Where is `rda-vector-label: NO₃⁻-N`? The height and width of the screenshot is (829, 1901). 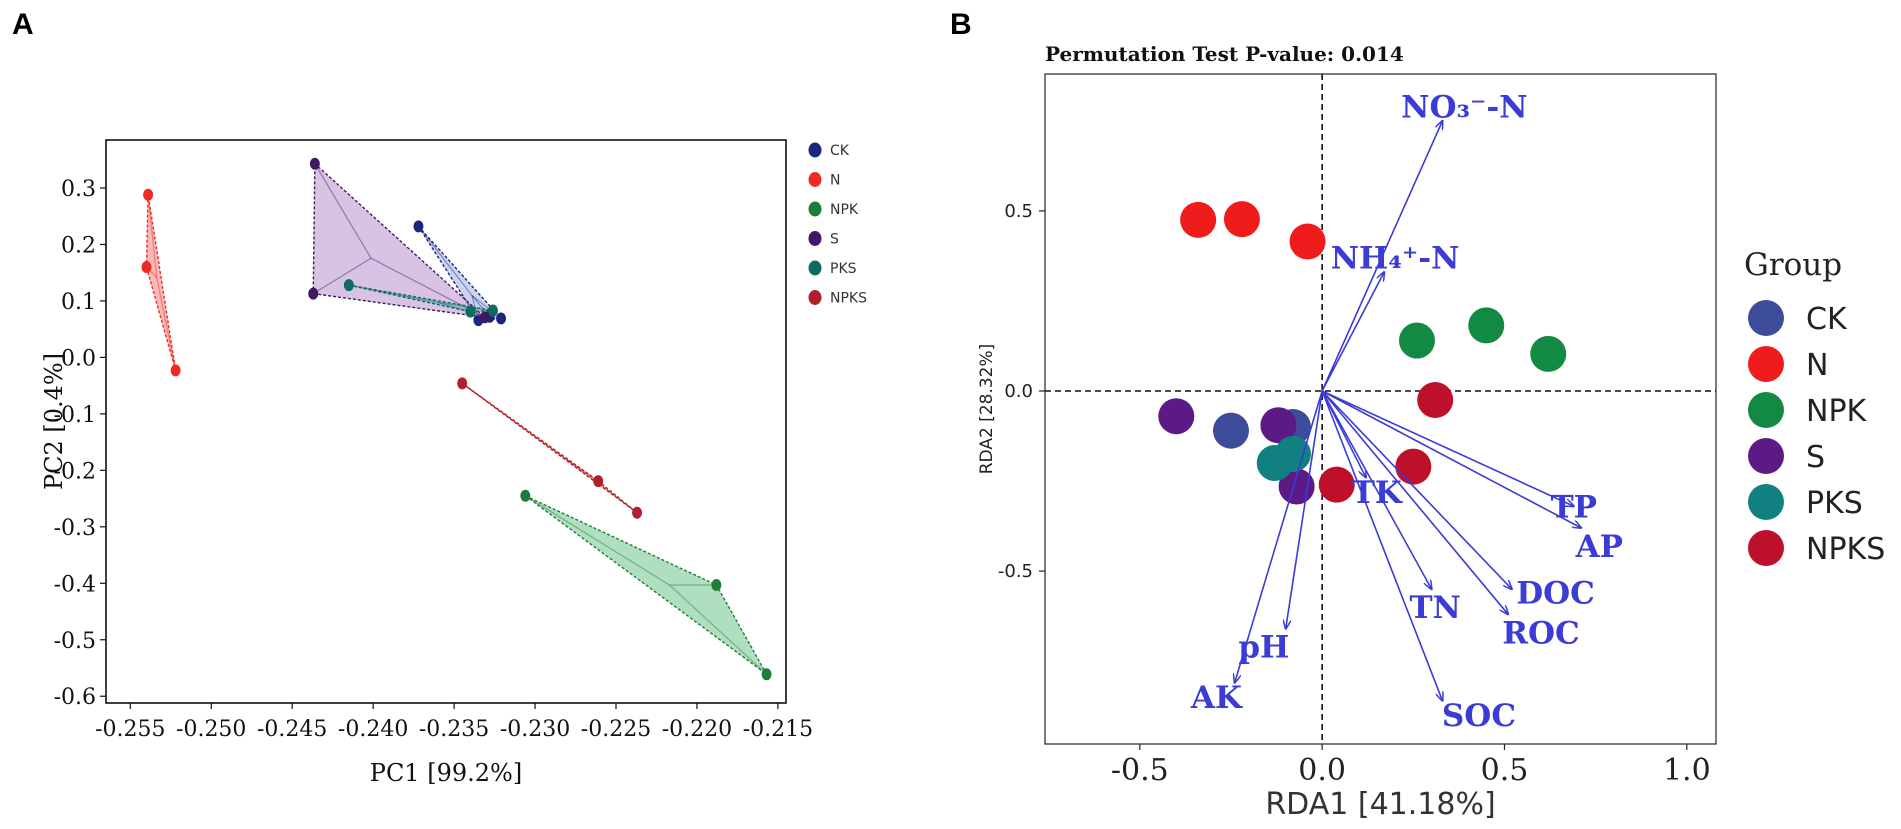
rda-vector-label: NO₃⁻-N is located at coordinates (1464, 107).